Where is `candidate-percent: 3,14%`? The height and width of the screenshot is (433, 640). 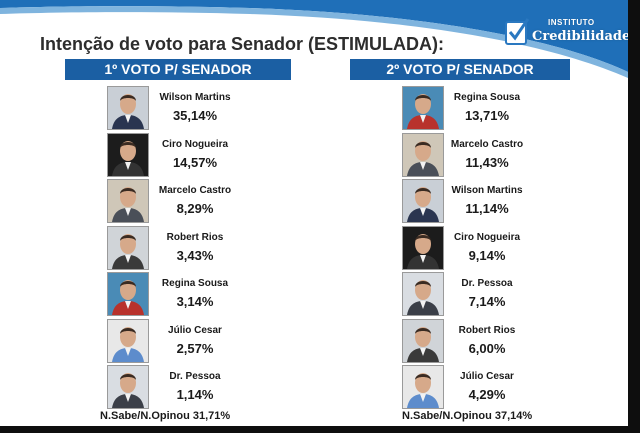 candidate-percent: 3,14% is located at coordinates (195, 301).